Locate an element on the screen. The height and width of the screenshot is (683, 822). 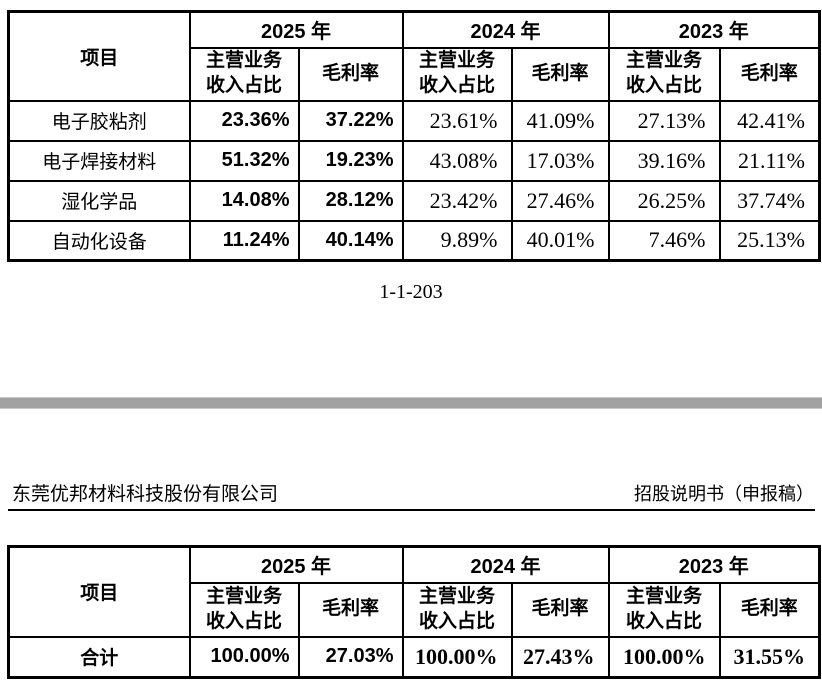
value-cell: 27.46% is located at coordinates (560, 200).